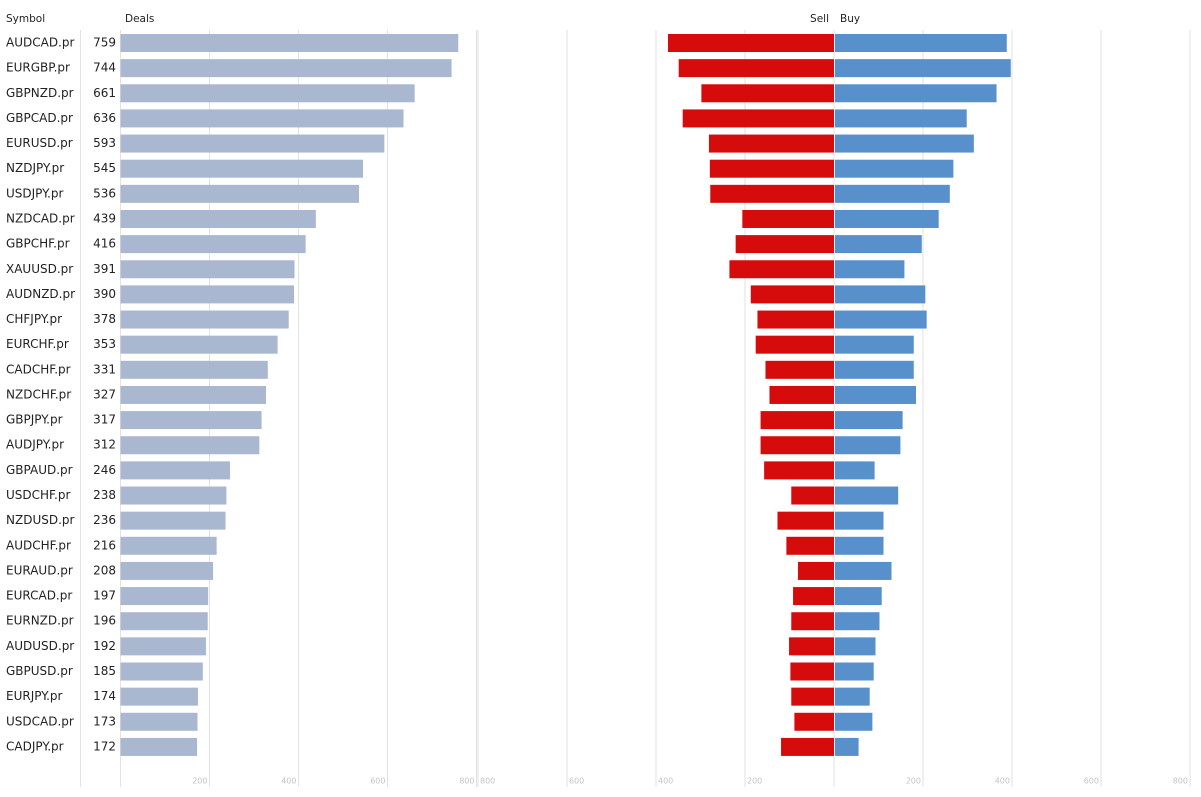 The height and width of the screenshot is (797, 1201). I want to click on symbol-label: NZDJPY.pr, so click(35, 168).